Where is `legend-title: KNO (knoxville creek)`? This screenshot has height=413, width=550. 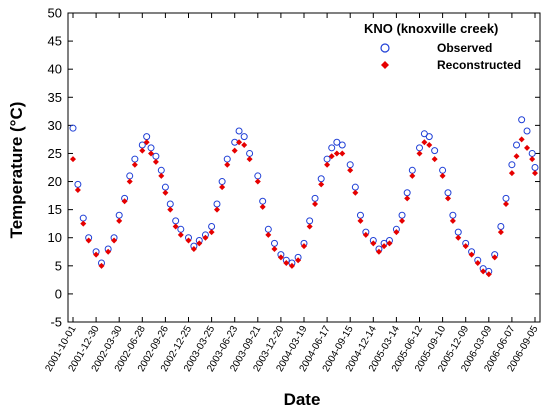 legend-title: KNO (knoxville creek) is located at coordinates (431, 28).